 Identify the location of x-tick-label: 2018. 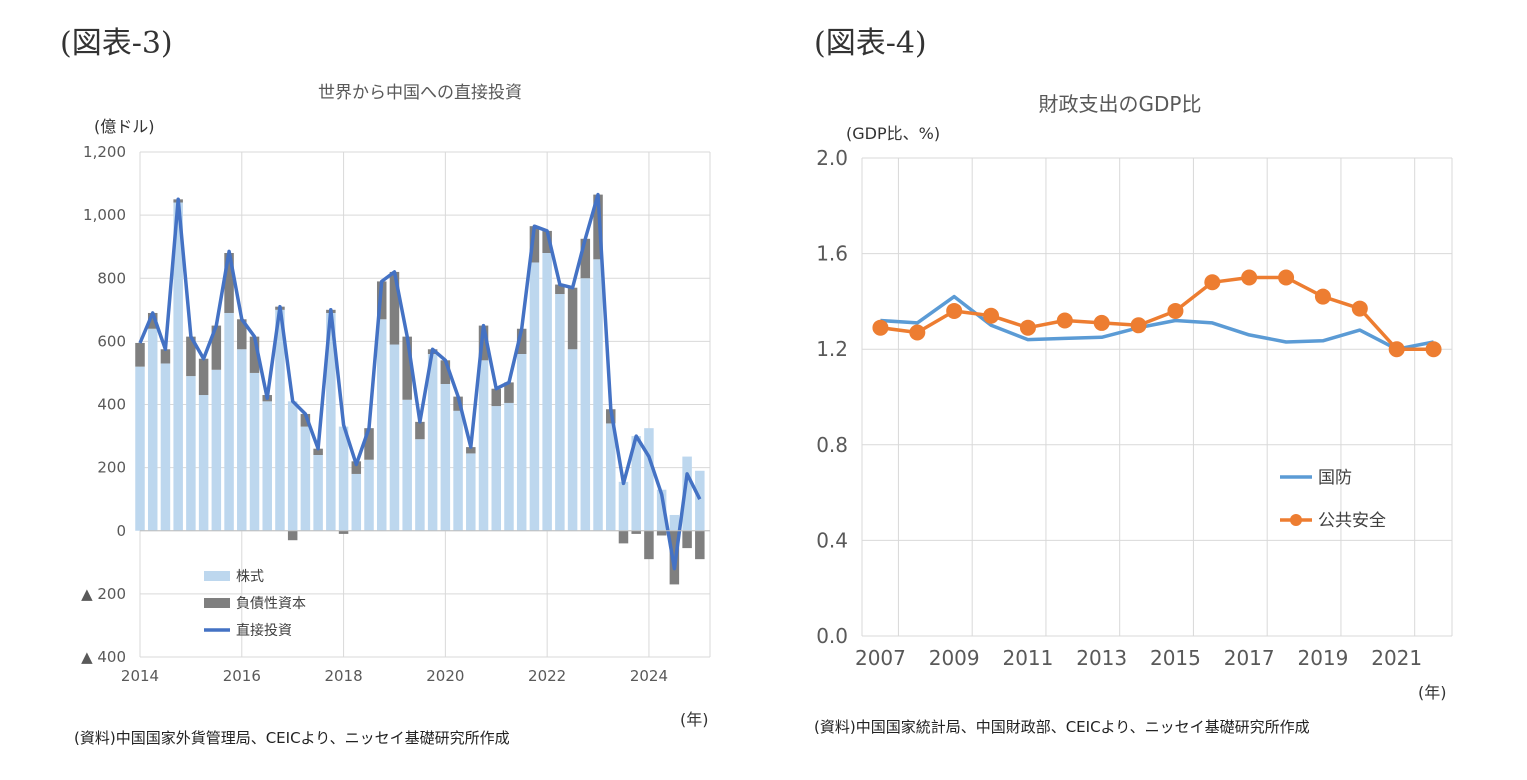
(343, 676).